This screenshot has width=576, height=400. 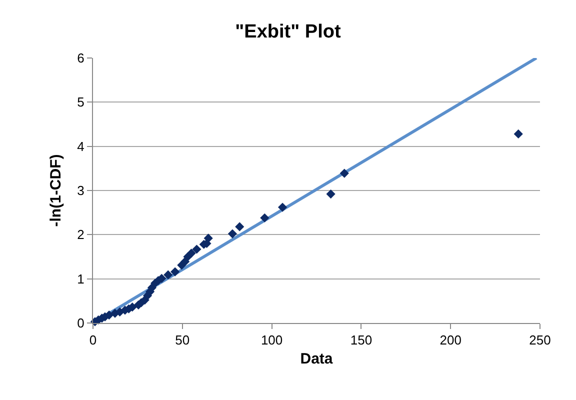 What do you see at coordinates (93, 340) in the screenshot?
I see `x-tick-label: 0` at bounding box center [93, 340].